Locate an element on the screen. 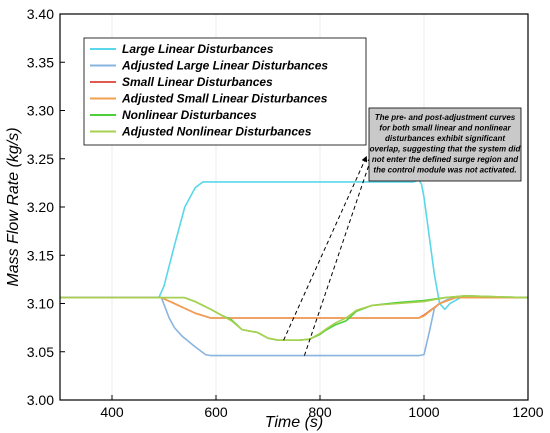  annotation-box is located at coordinates (445, 144).